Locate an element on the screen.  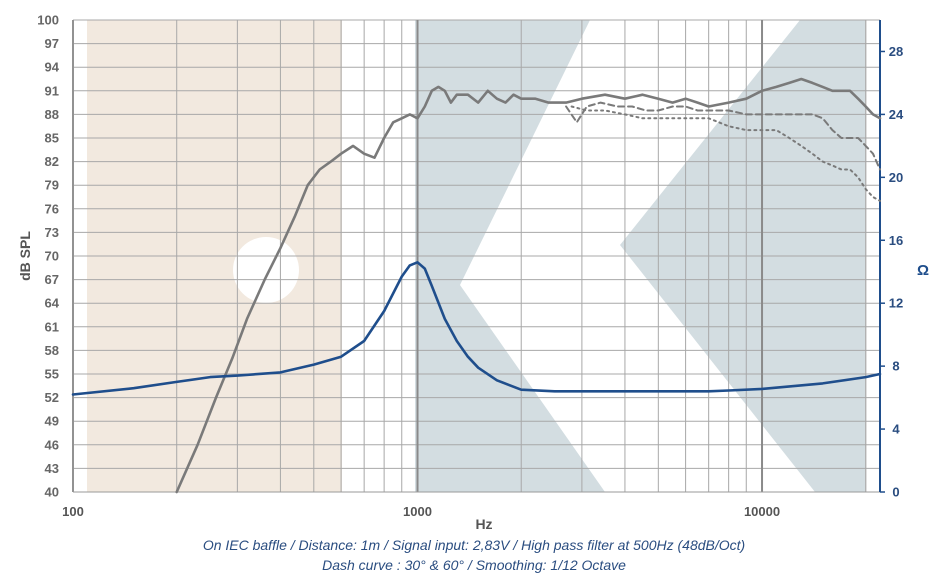
y-tick-label: 46 is located at coordinates (52, 444).